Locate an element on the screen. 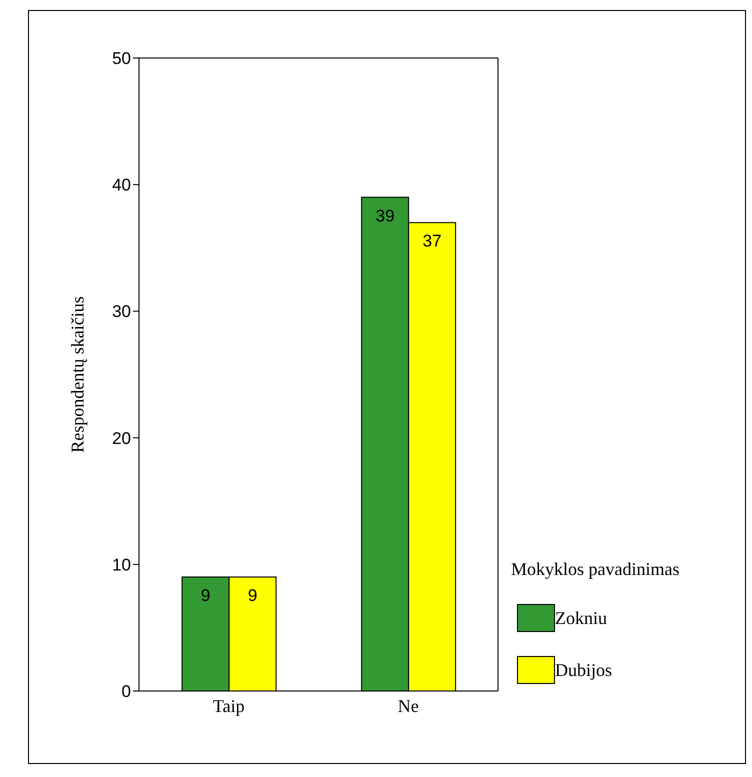 Image resolution: width=752 pixels, height=777 pixels. data-label: 39 is located at coordinates (385, 216).